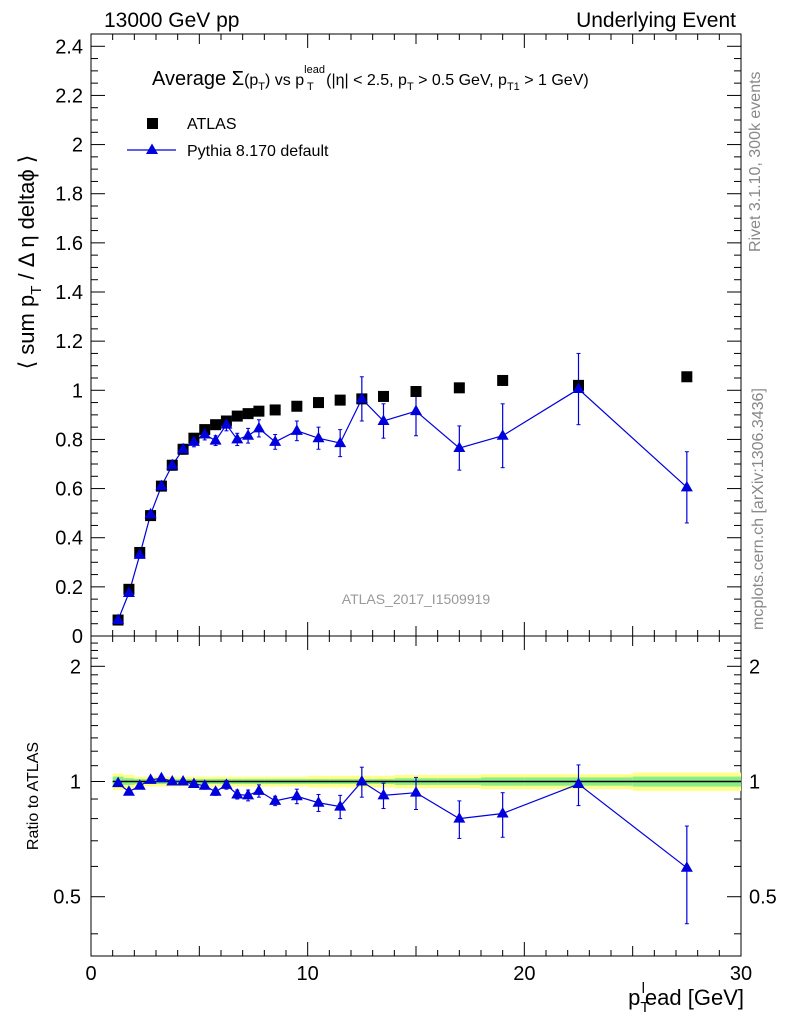  What do you see at coordinates (33, 796) in the screenshot?
I see `ratio-ylabel: Ratio to ATLAS` at bounding box center [33, 796].